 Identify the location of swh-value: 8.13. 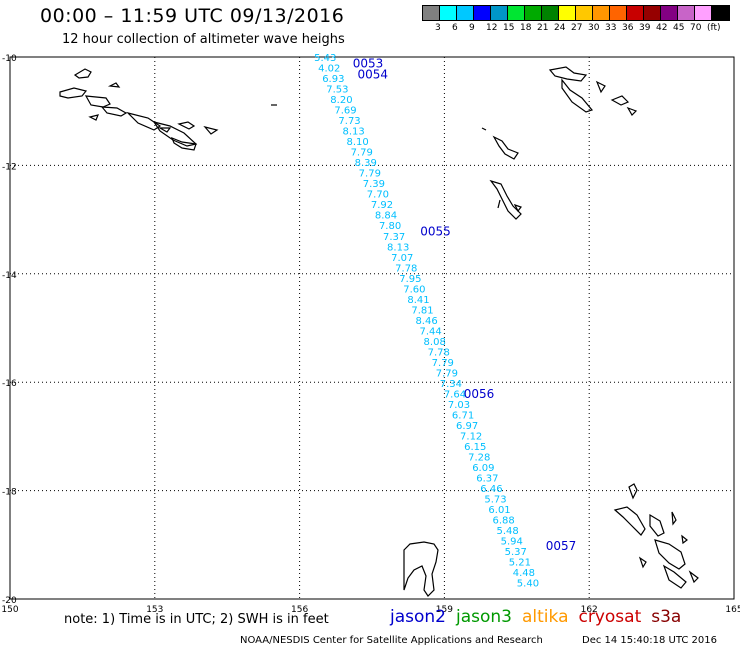
(398, 247).